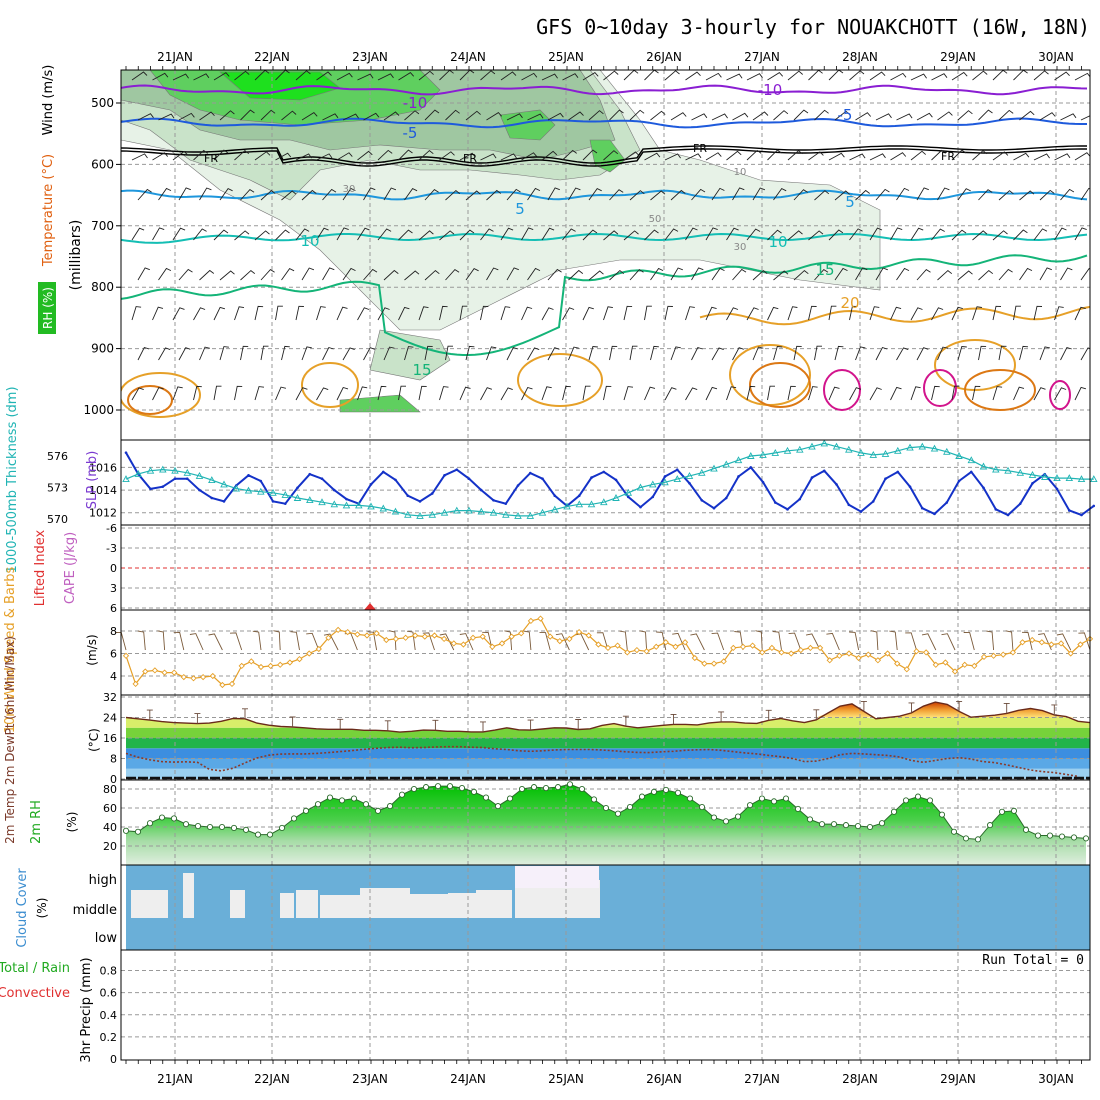 The image size is (1100, 1100). I want to click on isotherm-label: 10, so click(740, 172).